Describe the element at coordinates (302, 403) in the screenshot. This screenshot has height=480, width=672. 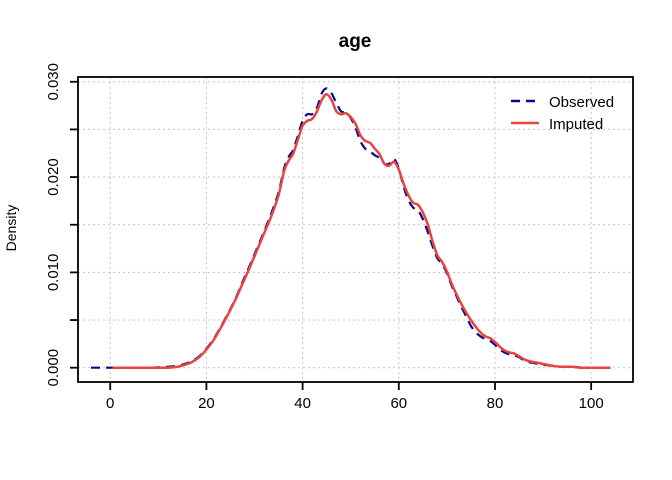
I see `x-tick-label: 40` at that location.